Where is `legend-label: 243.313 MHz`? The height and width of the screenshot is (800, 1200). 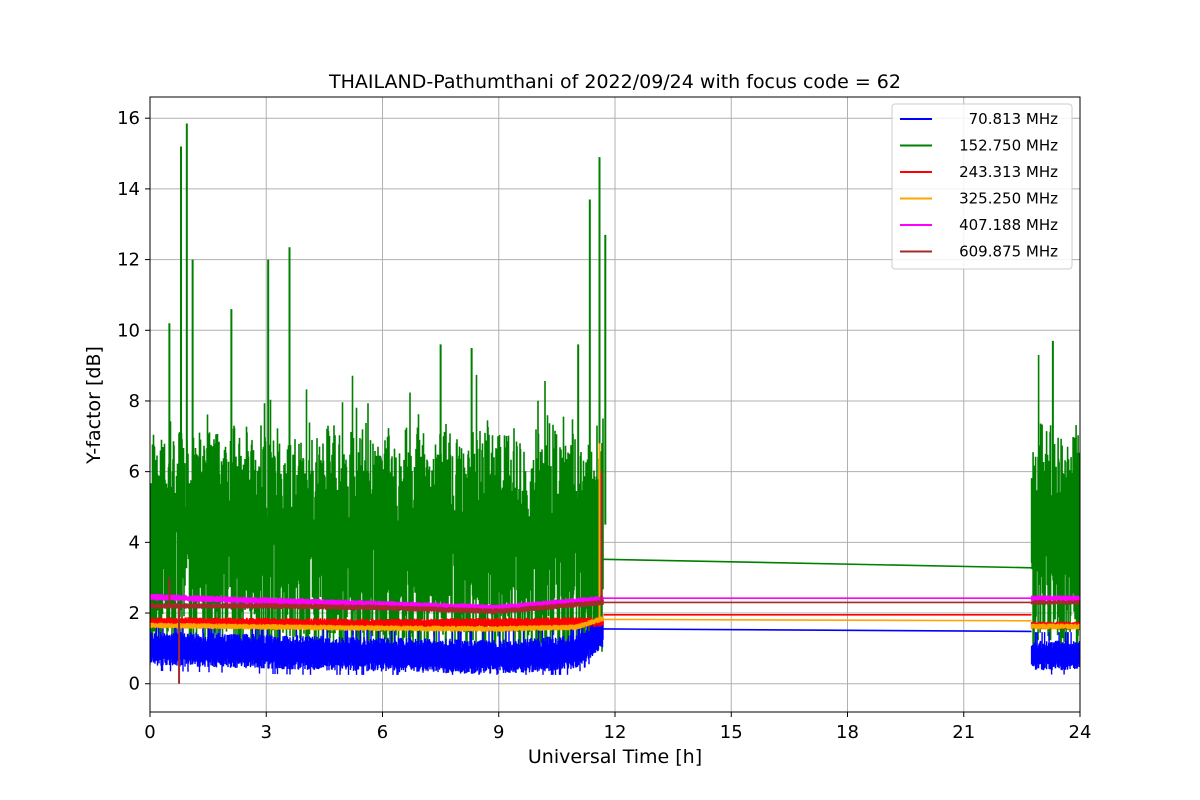
legend-label: 243.313 MHz is located at coordinates (1008, 172).